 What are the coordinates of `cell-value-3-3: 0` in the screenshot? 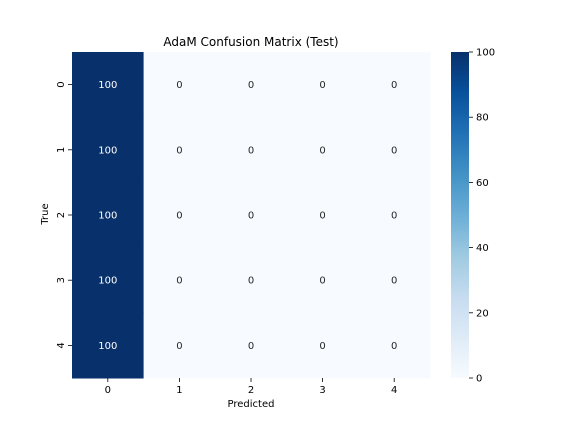 It's located at (322, 281).